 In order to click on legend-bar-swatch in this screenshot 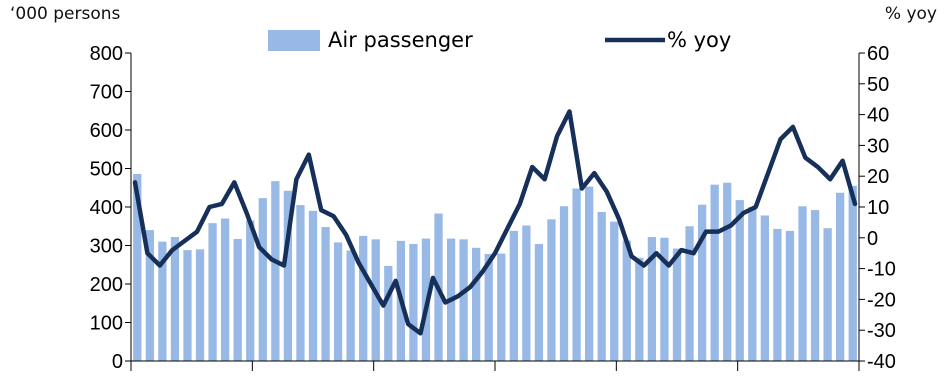, I will do `click(294, 40)`.